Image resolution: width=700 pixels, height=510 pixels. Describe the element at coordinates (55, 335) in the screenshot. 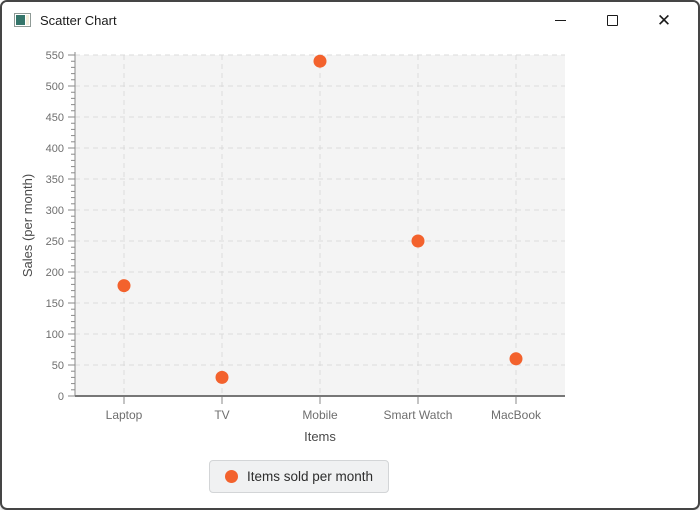

I see `y-tick-label: 100` at that location.